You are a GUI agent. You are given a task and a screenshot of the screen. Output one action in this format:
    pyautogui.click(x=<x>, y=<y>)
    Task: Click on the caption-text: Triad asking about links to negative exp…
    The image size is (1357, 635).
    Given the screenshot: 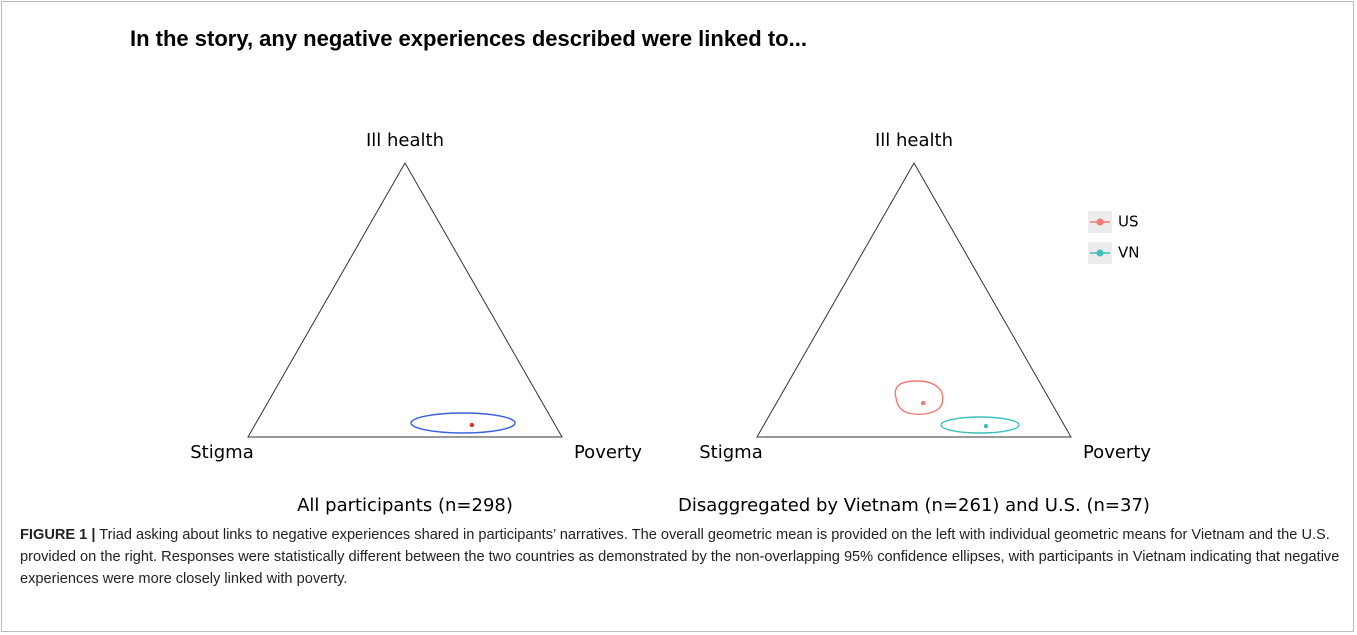 What is the action you would take?
    pyautogui.click(x=680, y=557)
    